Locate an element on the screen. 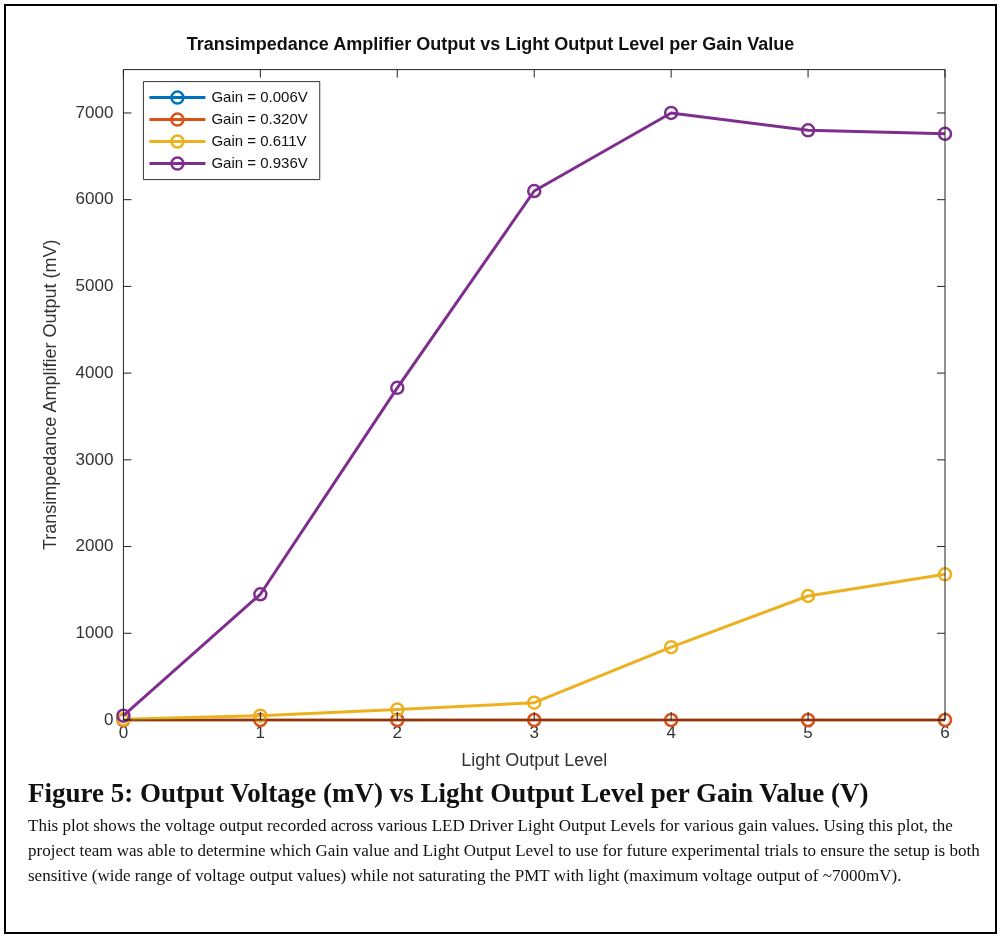 The height and width of the screenshot is (942, 1005). y-axis-title: Transimpedance Amplifier Output (mV) is located at coordinates (49, 395).